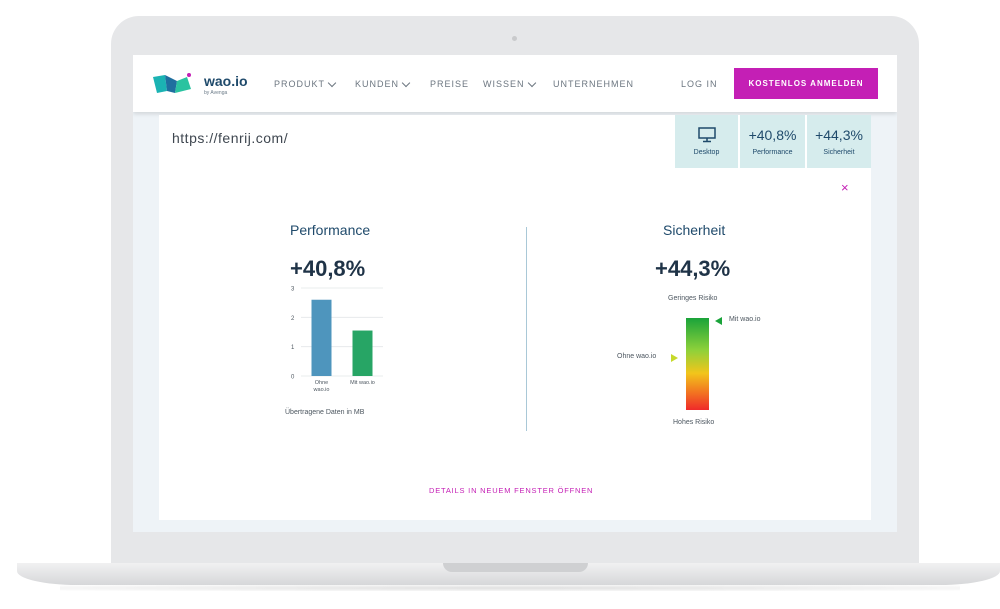  What do you see at coordinates (745, 319) in the screenshot?
I see `with-wao-label: Mit wao.io` at bounding box center [745, 319].